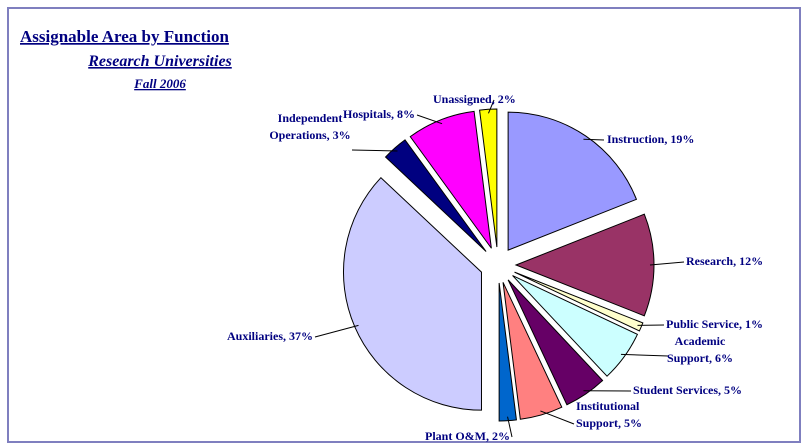 Image resolution: width=808 pixels, height=448 pixels. What do you see at coordinates (700, 358) in the screenshot?
I see `data-label-line: Support, 6%` at bounding box center [700, 358].